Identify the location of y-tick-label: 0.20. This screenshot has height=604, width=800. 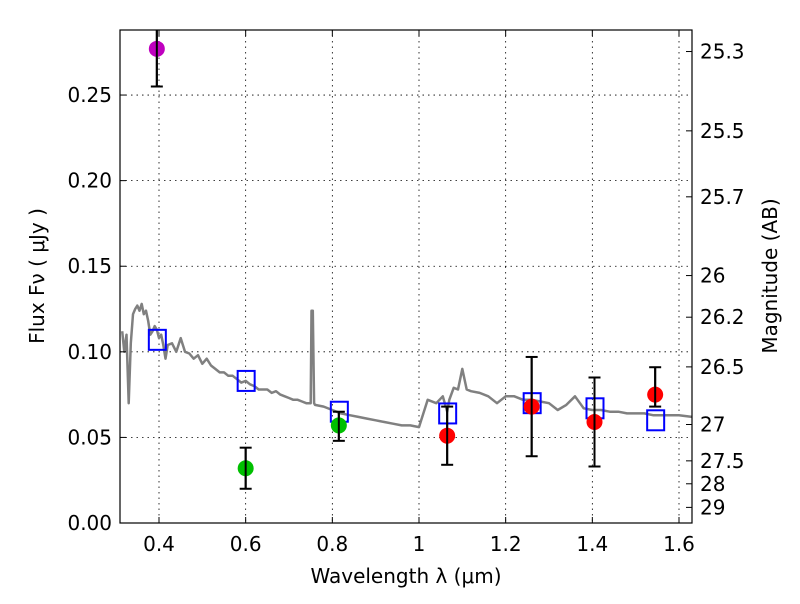
(89, 181).